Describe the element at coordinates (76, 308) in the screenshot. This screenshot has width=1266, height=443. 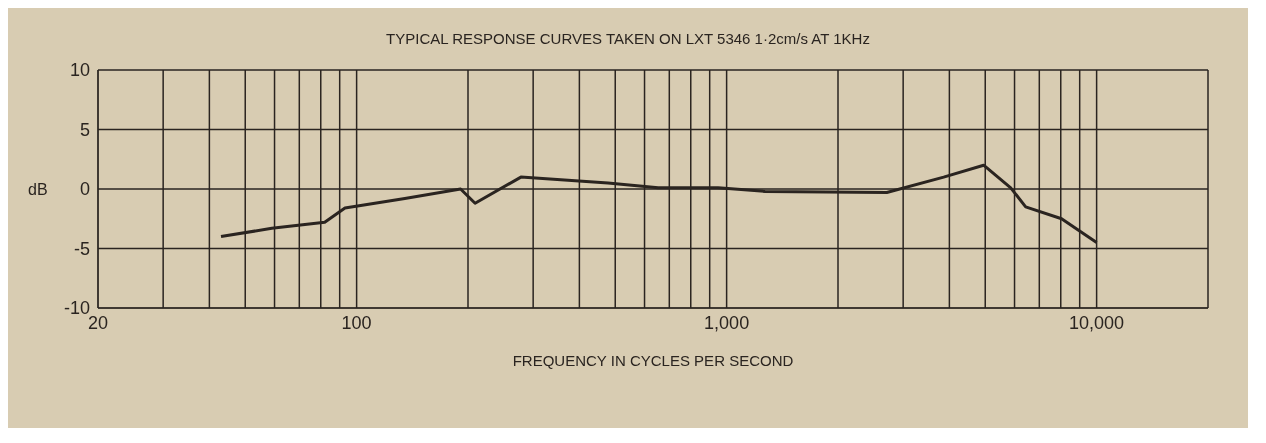
I see `y-tick-label: -10` at that location.